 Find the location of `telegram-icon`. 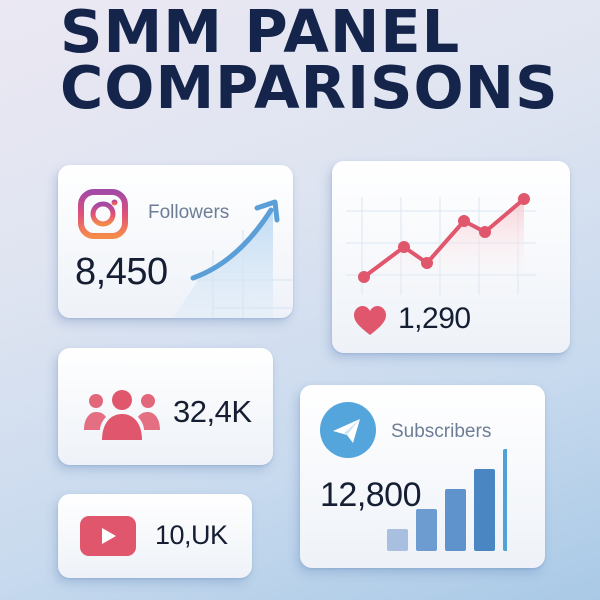

telegram-icon is located at coordinates (348, 430).